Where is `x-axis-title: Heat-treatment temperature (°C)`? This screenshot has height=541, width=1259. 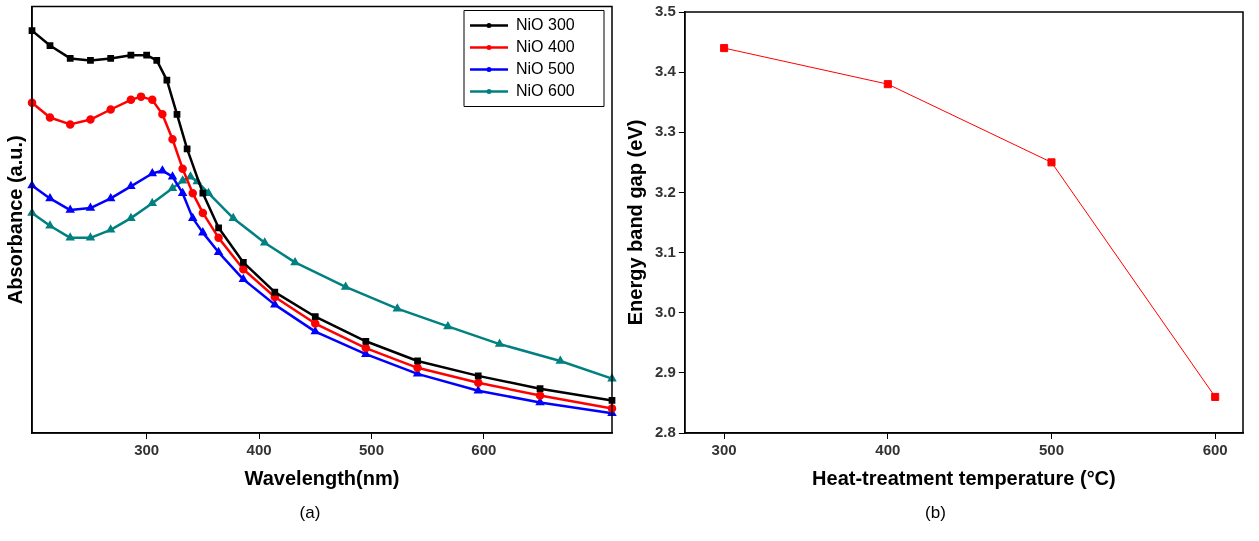
x-axis-title: Heat-treatment temperature (°C) is located at coordinates (964, 477).